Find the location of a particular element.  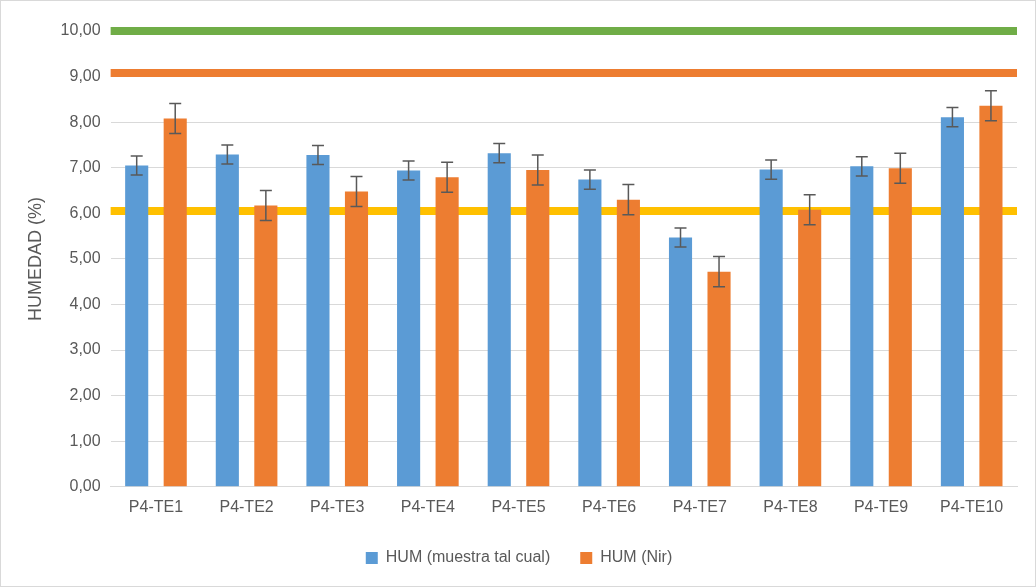

y-tick-label: 7,00 is located at coordinates (85, 167).